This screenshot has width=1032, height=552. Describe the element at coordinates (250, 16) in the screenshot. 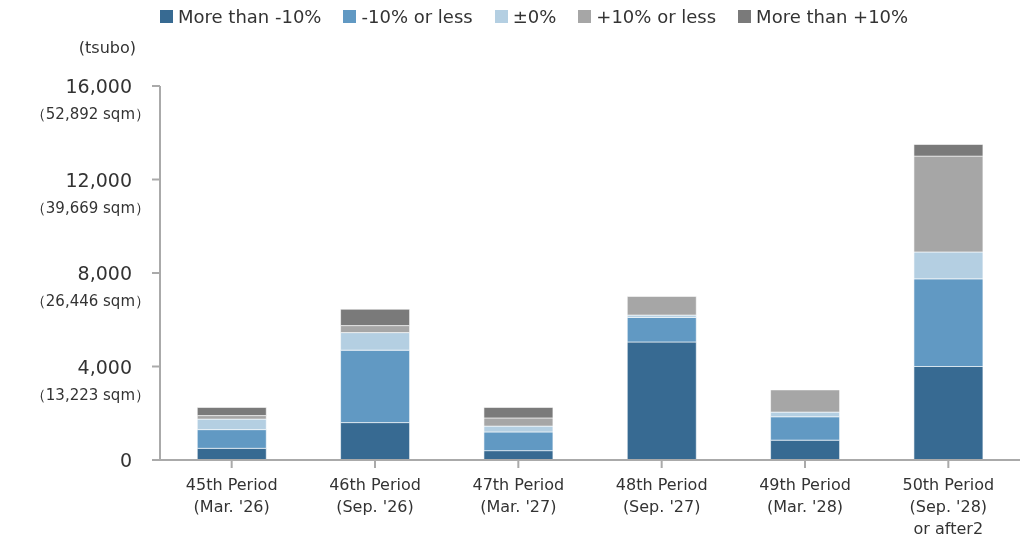

I see `legend-label: More than -10%` at that location.